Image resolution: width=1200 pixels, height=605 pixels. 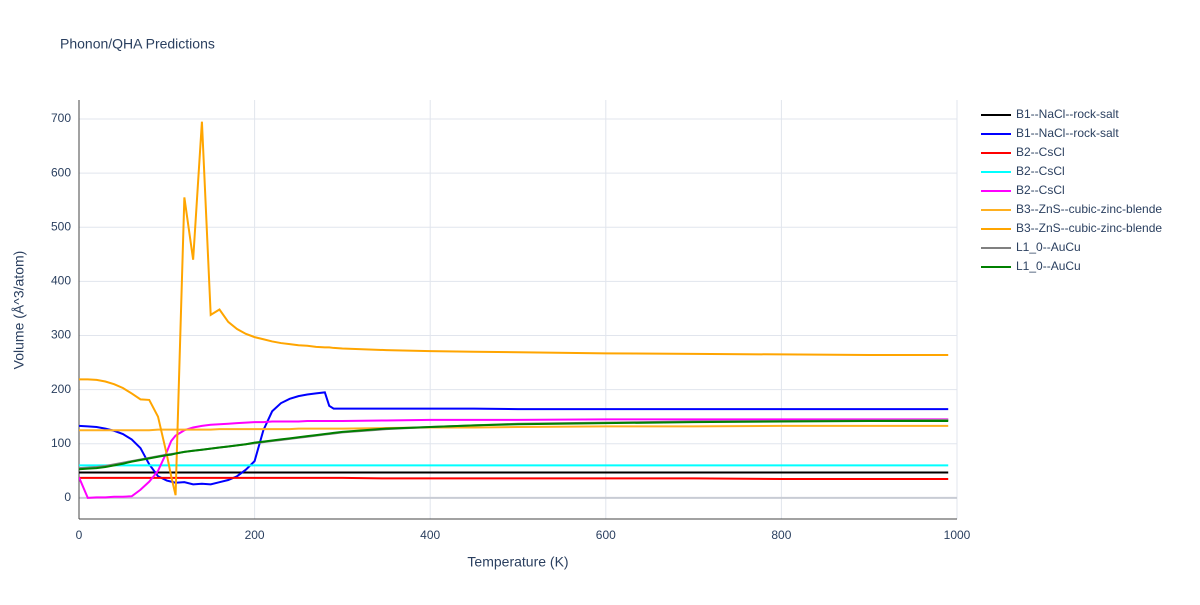 I want to click on y-tick-label: 300, so click(x=61, y=335).